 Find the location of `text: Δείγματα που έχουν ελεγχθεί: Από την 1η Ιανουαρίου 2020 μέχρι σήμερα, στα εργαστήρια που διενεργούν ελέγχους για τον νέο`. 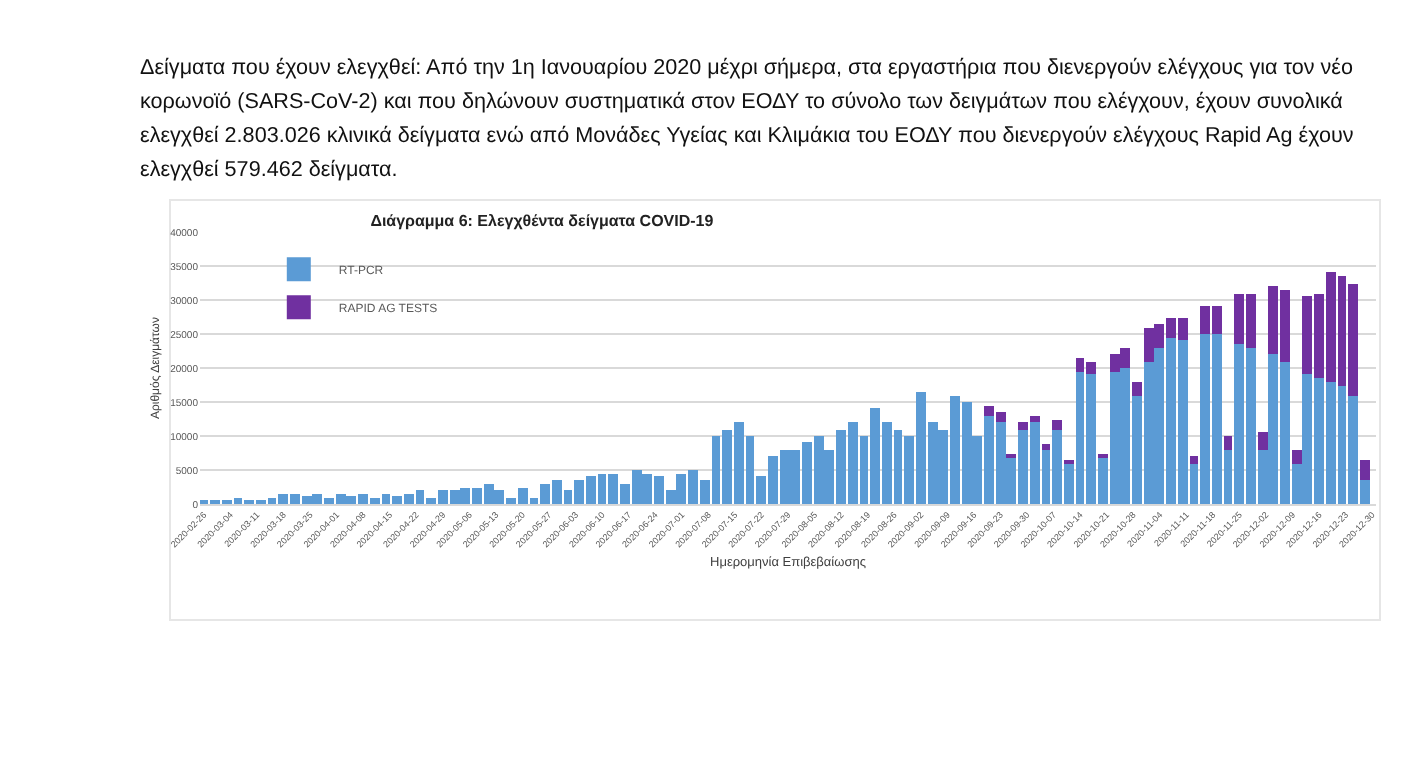

text: Δείγματα που έχουν ελεγχθεί: Από την 1η Ιανουαρίου 2020 μέχρι σήμερα, στα εργαστήρια που διενεργούν ελέγχους για τον νέο is located at coordinates (746, 68).